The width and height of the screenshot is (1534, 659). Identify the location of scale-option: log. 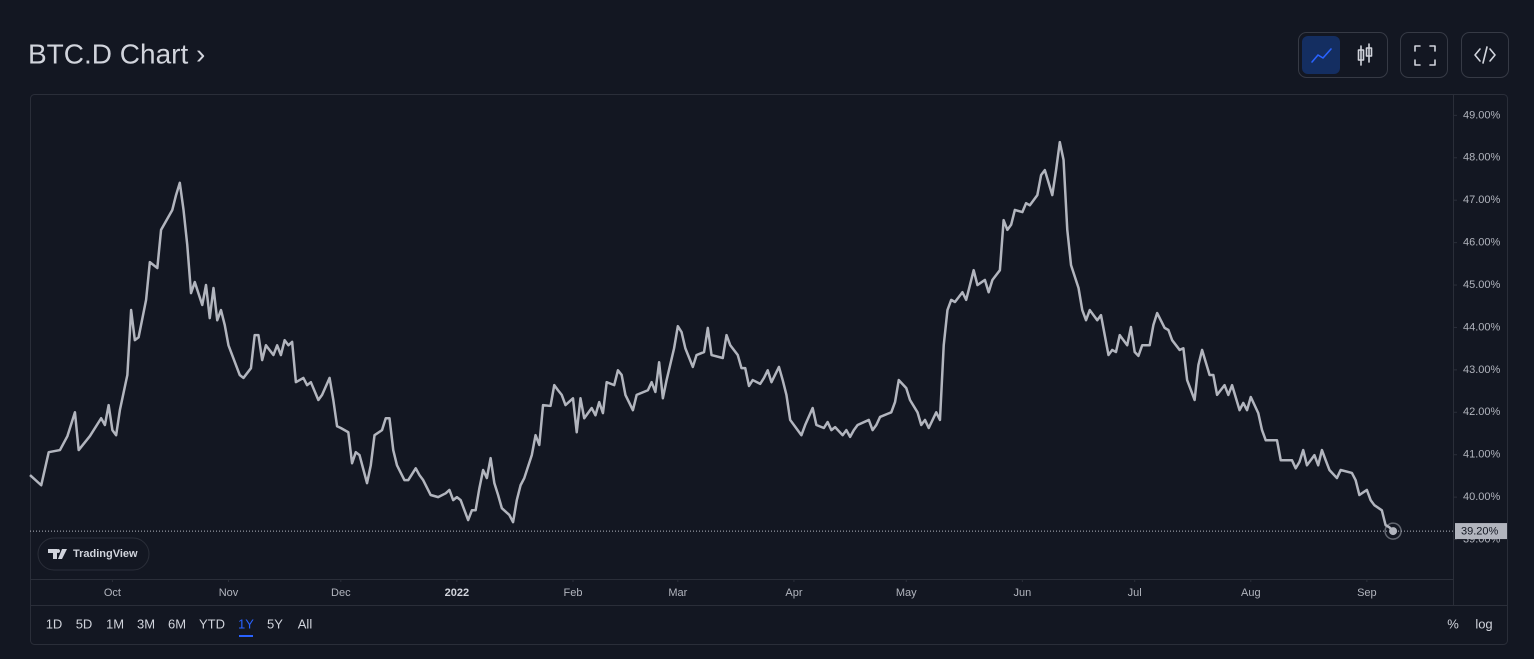
(1483, 623).